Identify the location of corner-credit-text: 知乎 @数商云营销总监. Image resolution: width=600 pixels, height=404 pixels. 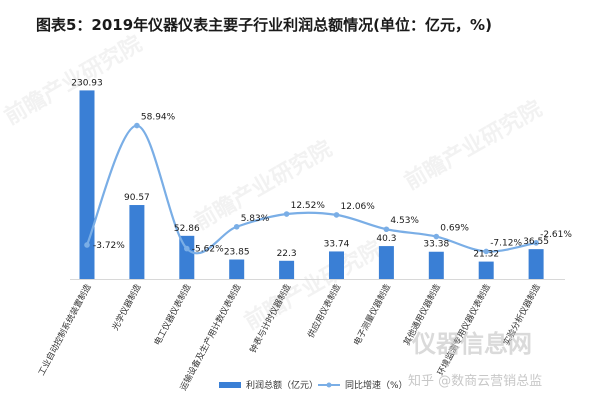
(475, 381).